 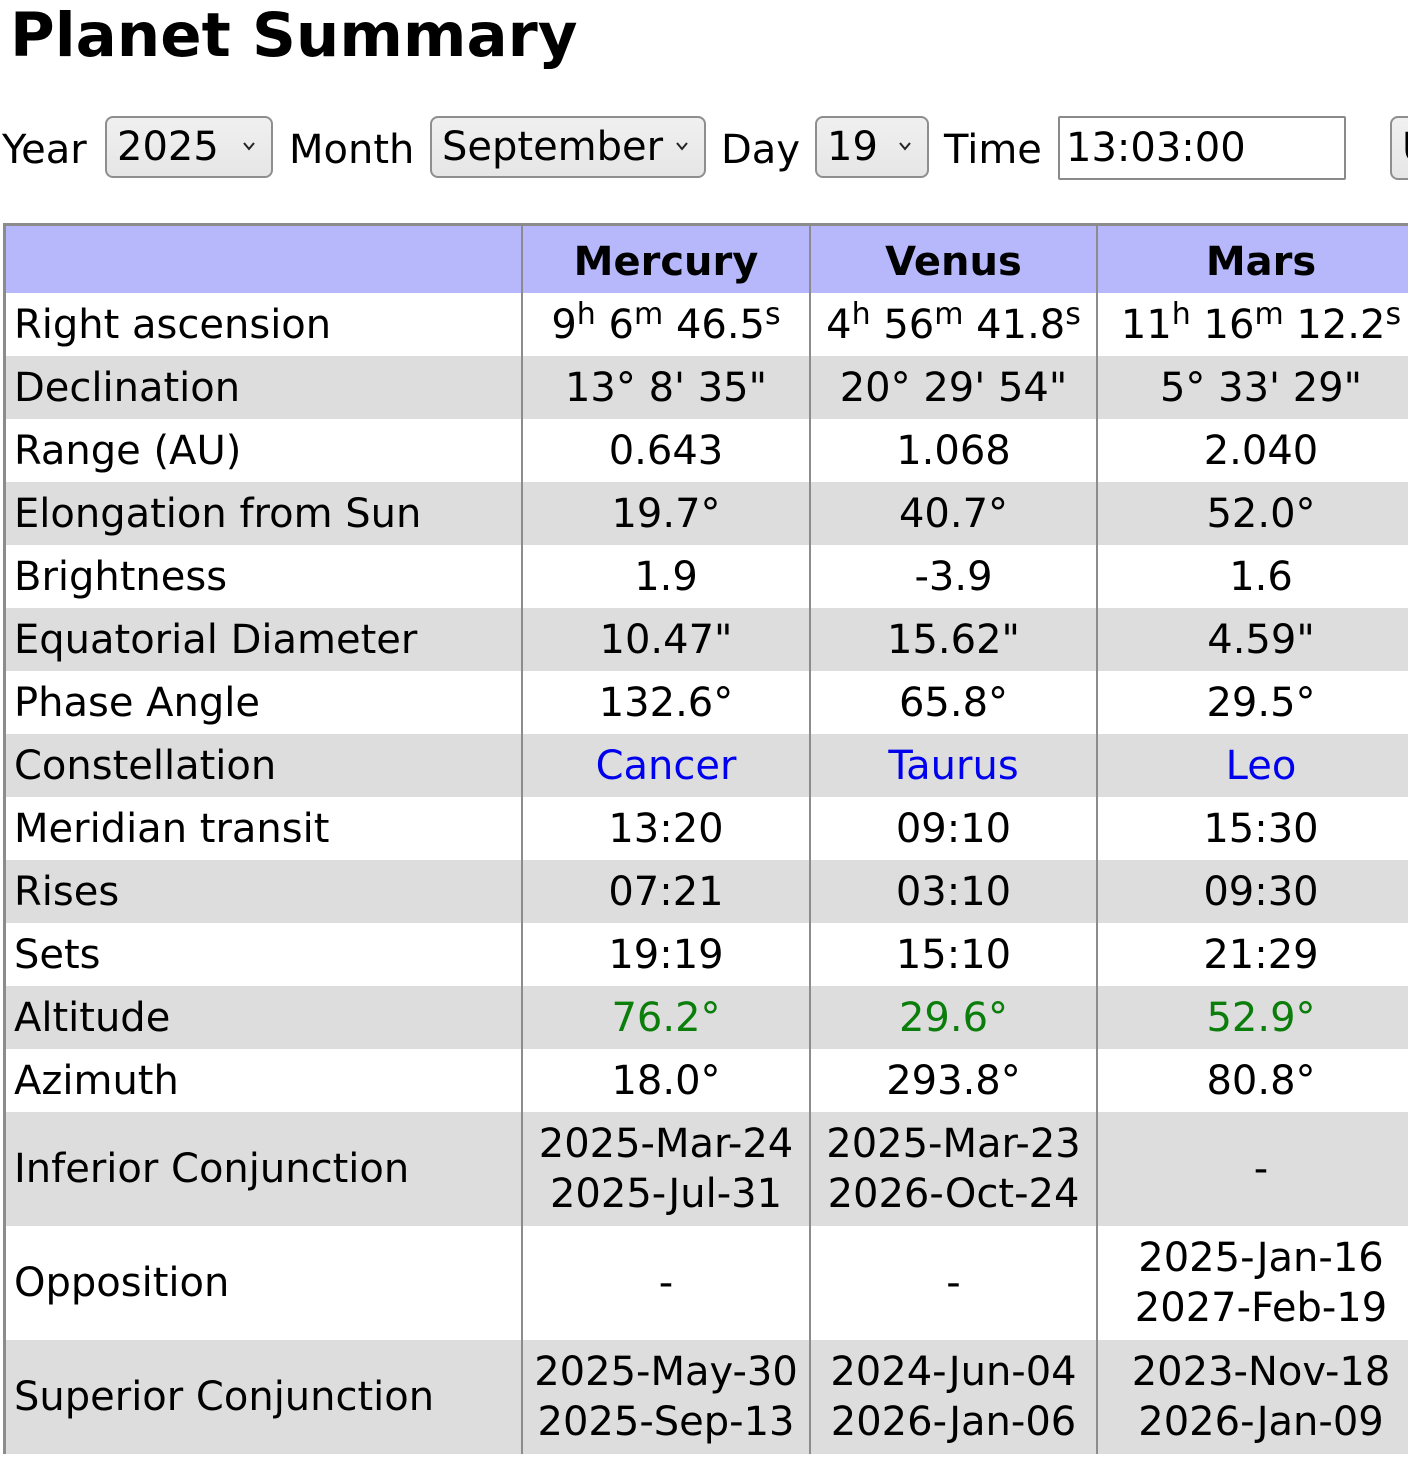 I want to click on row-label: Opposition, so click(x=264, y=1283).